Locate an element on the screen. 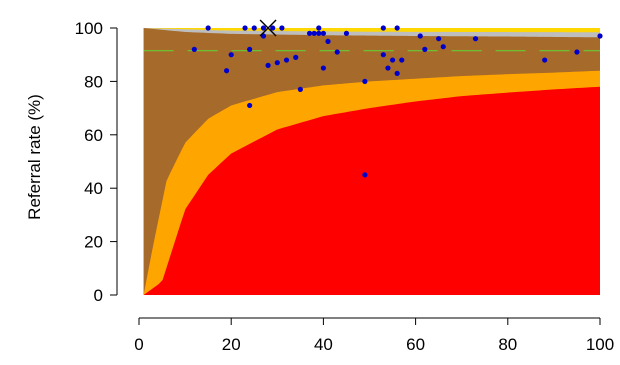 The image size is (620, 365). y-tick-label: 40 is located at coordinates (93, 188).